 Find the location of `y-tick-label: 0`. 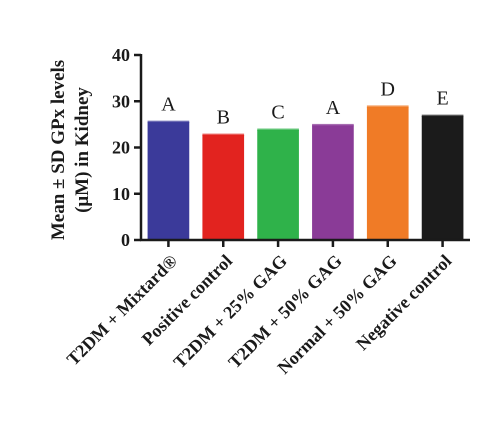

y-tick-label: 0 is located at coordinates (125, 240).